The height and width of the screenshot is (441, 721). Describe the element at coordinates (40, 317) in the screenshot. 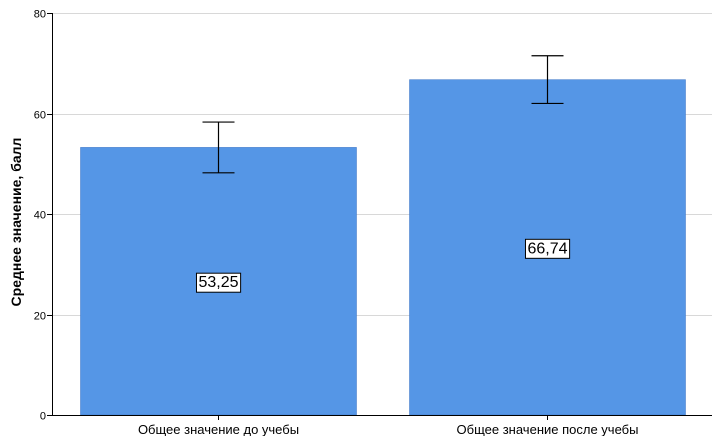

I see `y-tick-label: 20` at that location.